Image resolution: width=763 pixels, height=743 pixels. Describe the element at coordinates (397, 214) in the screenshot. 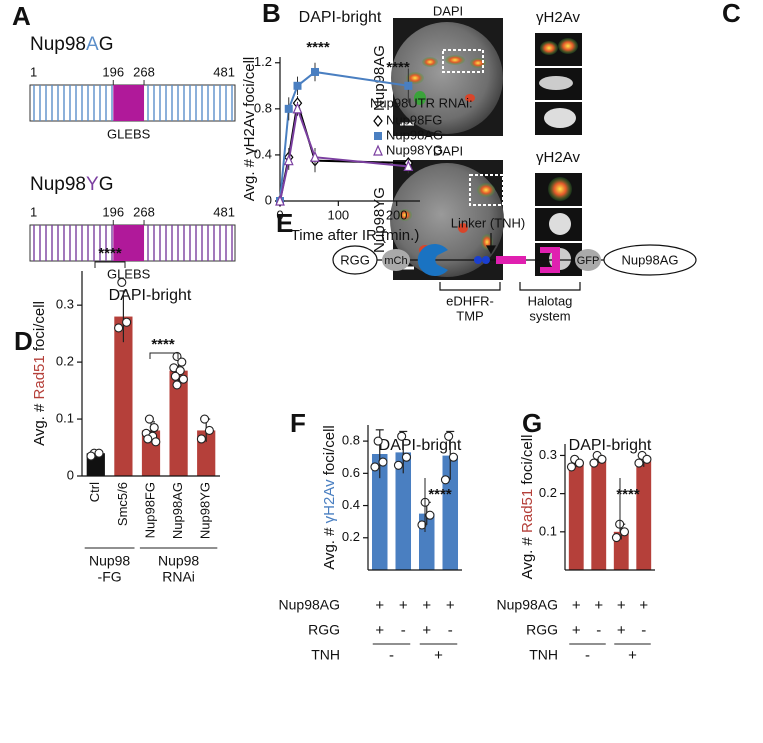

I see `x-tick-label: 200` at that location.